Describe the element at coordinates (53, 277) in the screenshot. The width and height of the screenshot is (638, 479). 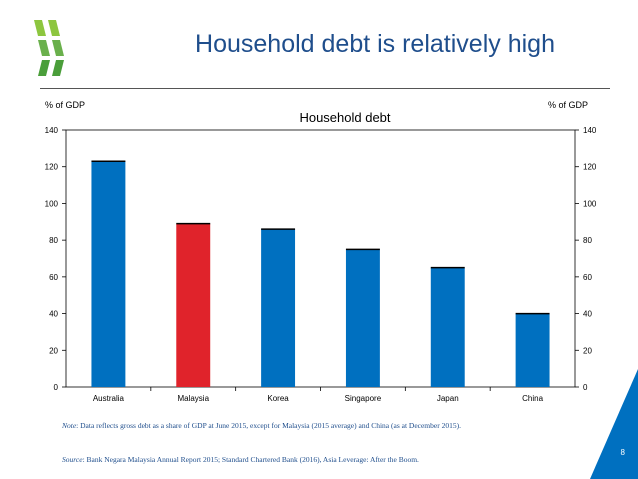
I see `y-tick-label-left: 60` at that location.